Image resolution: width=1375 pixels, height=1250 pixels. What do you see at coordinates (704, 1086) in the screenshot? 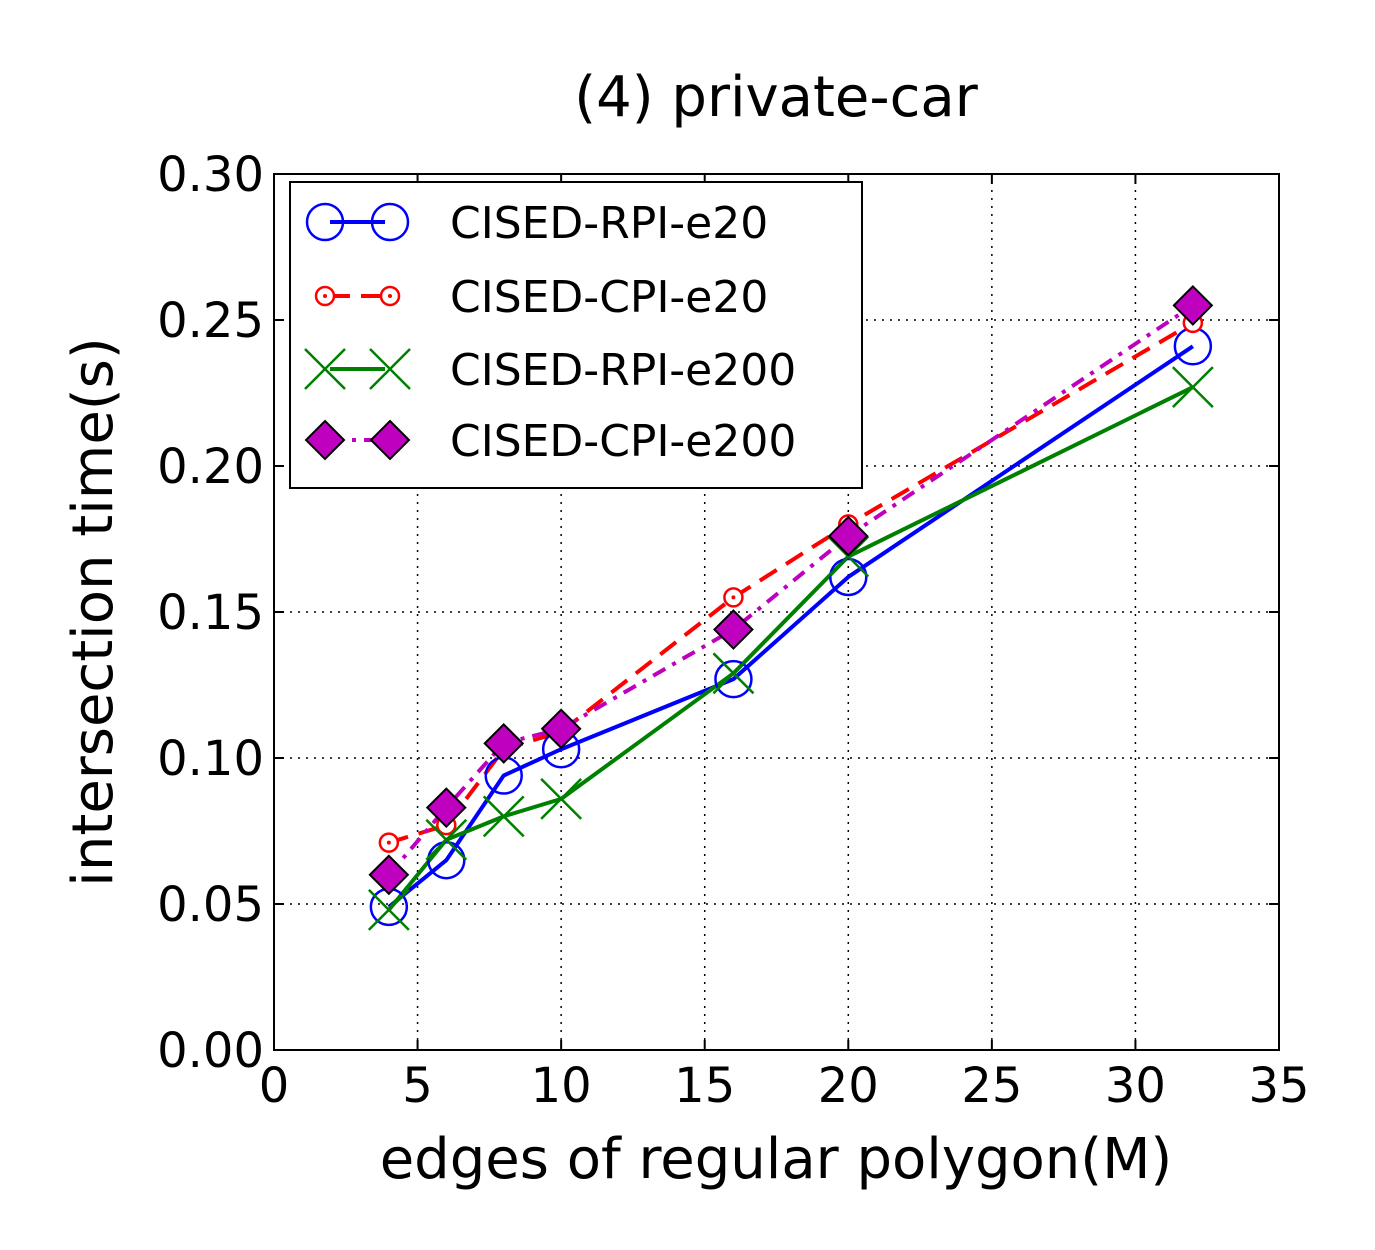
I see `x-tick-label: 15` at bounding box center [704, 1086].